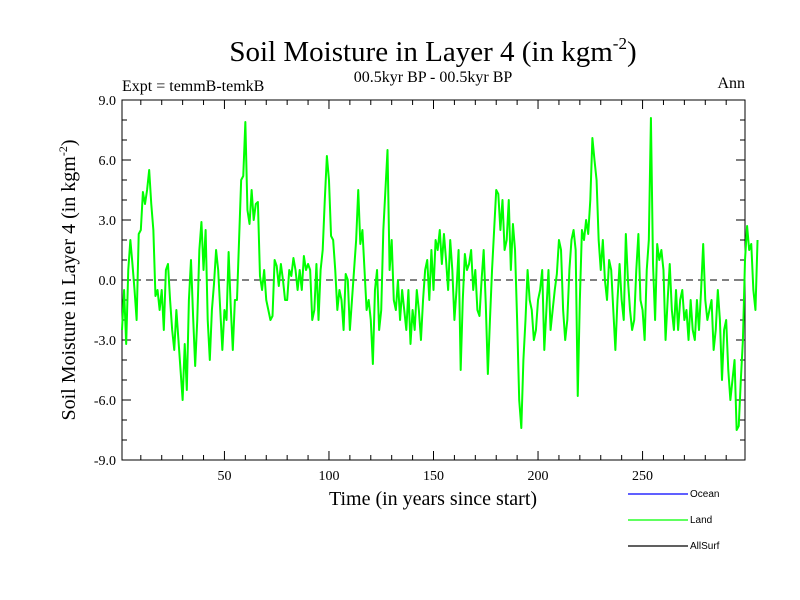 The height and width of the screenshot is (600, 800). I want to click on x-tick-label: 100, so click(328, 476).